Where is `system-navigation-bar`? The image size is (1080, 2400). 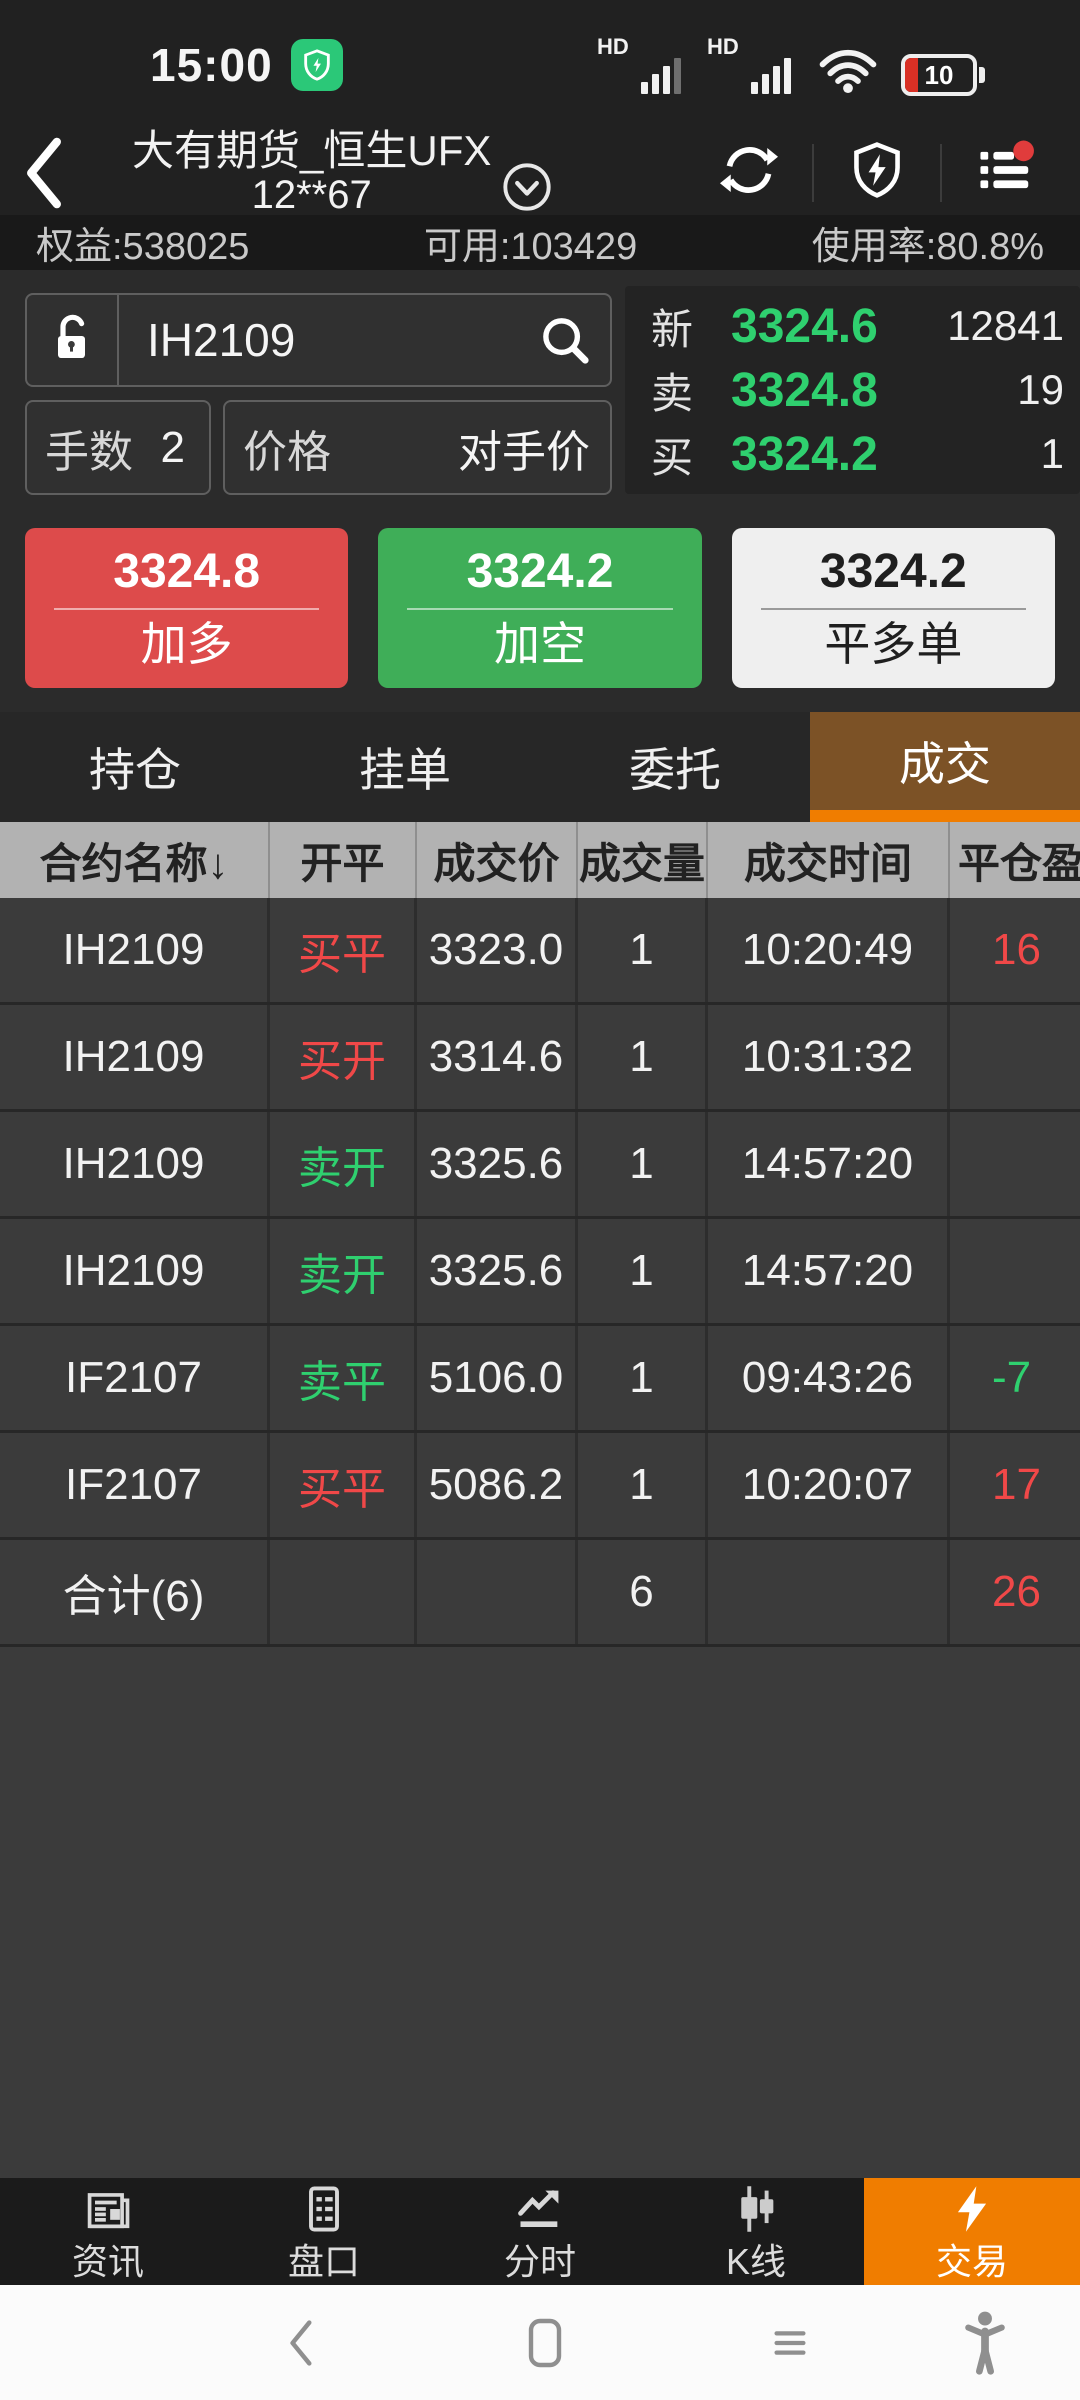 system-navigation-bar is located at coordinates (540, 2342).